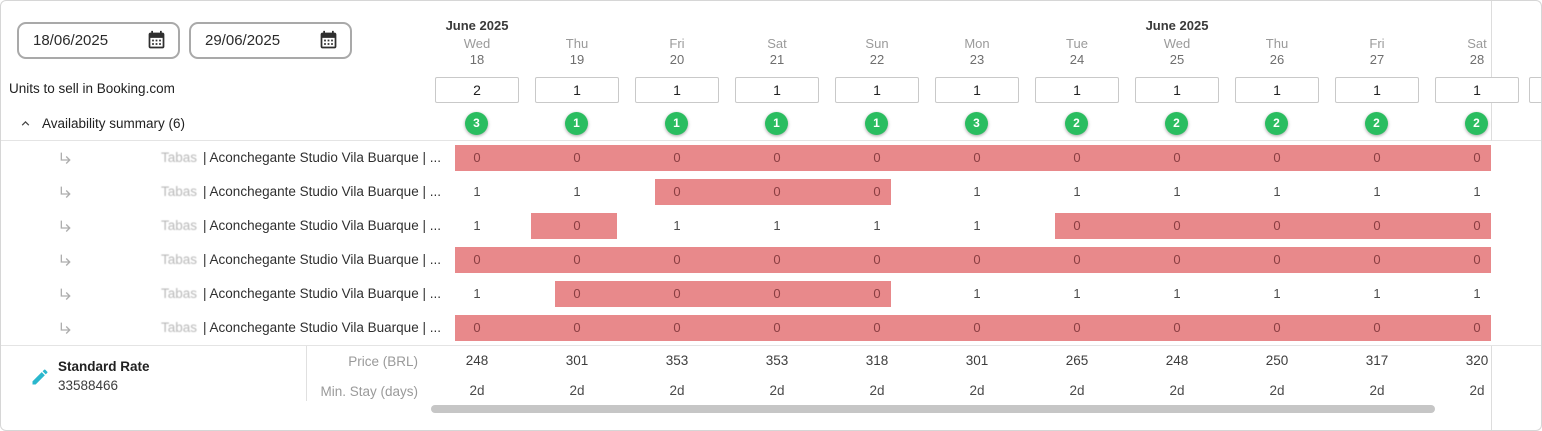  I want to click on units-to-sell-input-partial, so click(1535, 90).